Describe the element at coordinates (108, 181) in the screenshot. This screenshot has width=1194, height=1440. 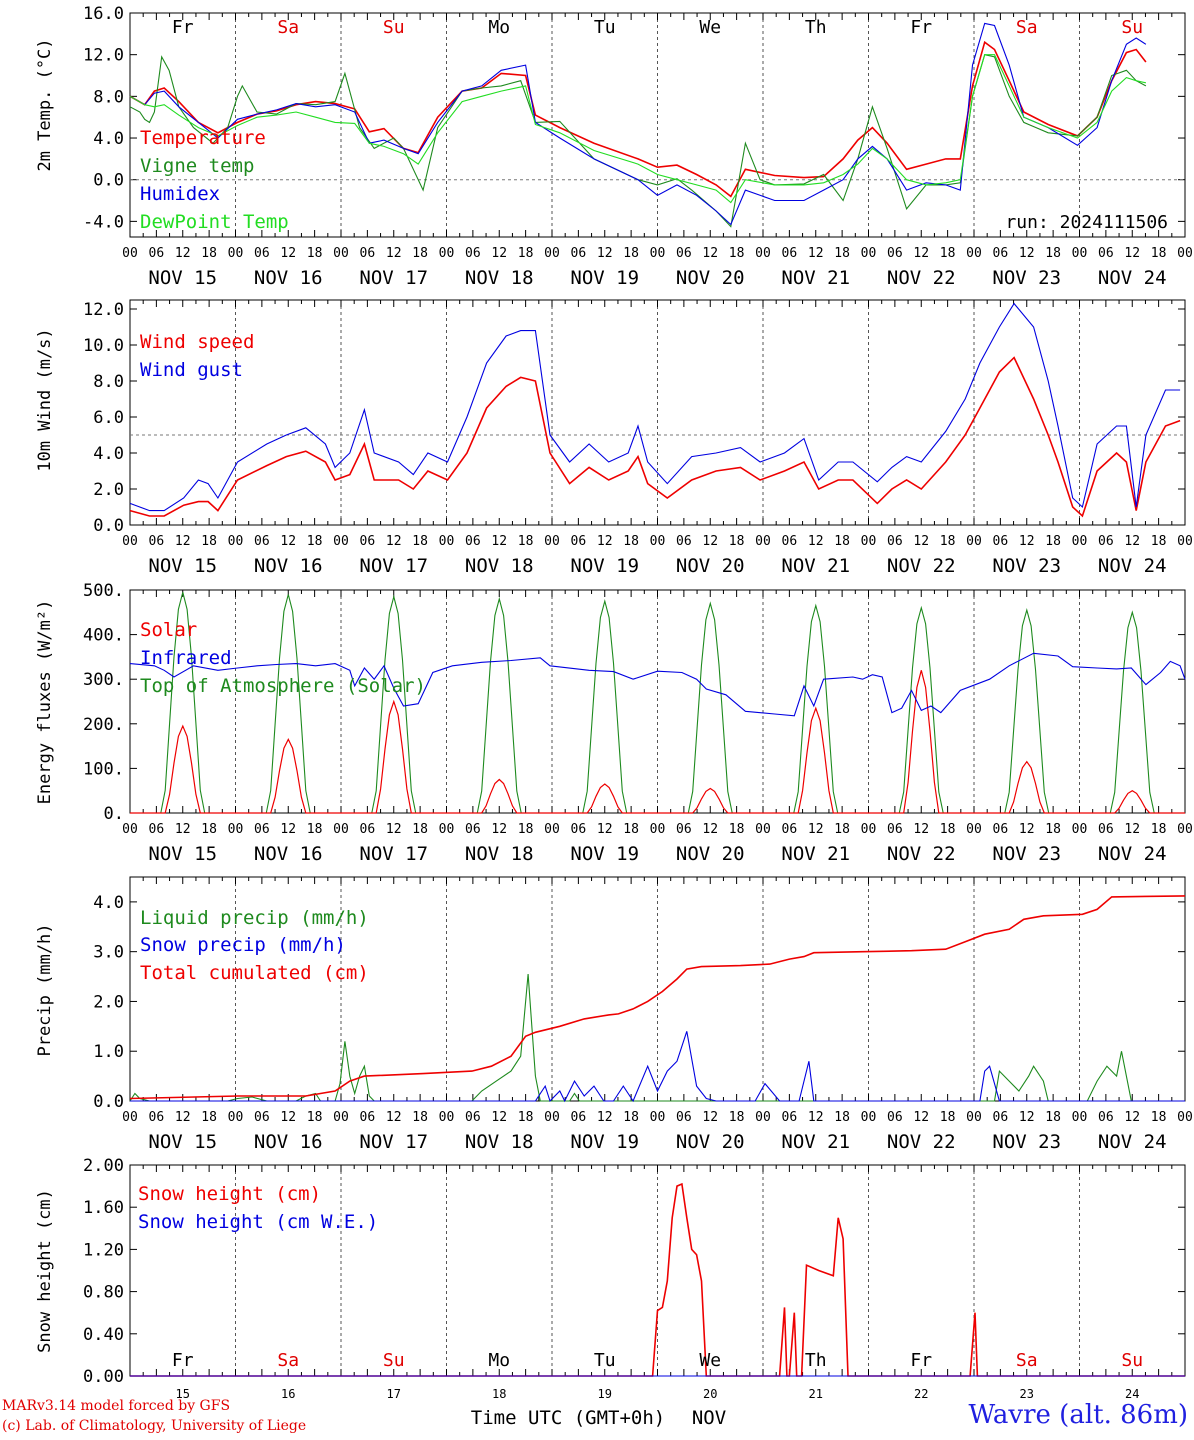
I see `y-tick-label: 0.0` at that location.